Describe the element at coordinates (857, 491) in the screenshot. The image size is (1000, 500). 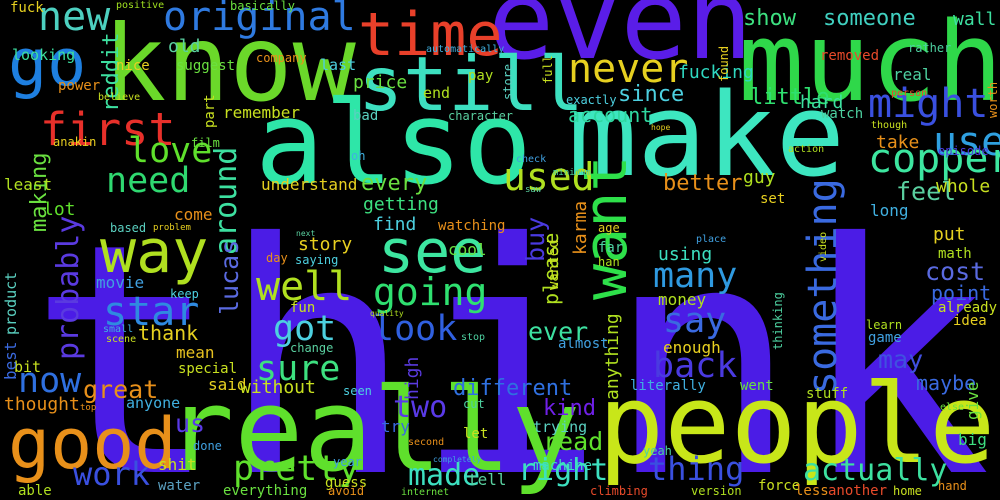
I see `word: another` at that location.